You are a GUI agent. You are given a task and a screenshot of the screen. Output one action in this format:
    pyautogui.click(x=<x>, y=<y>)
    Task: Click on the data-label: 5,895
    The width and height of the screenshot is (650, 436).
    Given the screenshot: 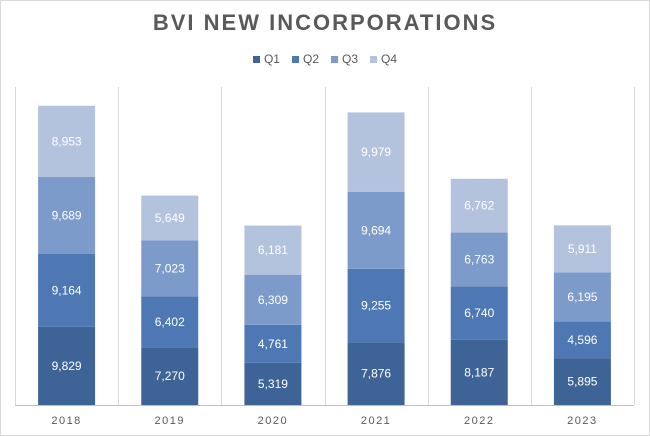 What is the action you would take?
    pyautogui.click(x=582, y=382)
    